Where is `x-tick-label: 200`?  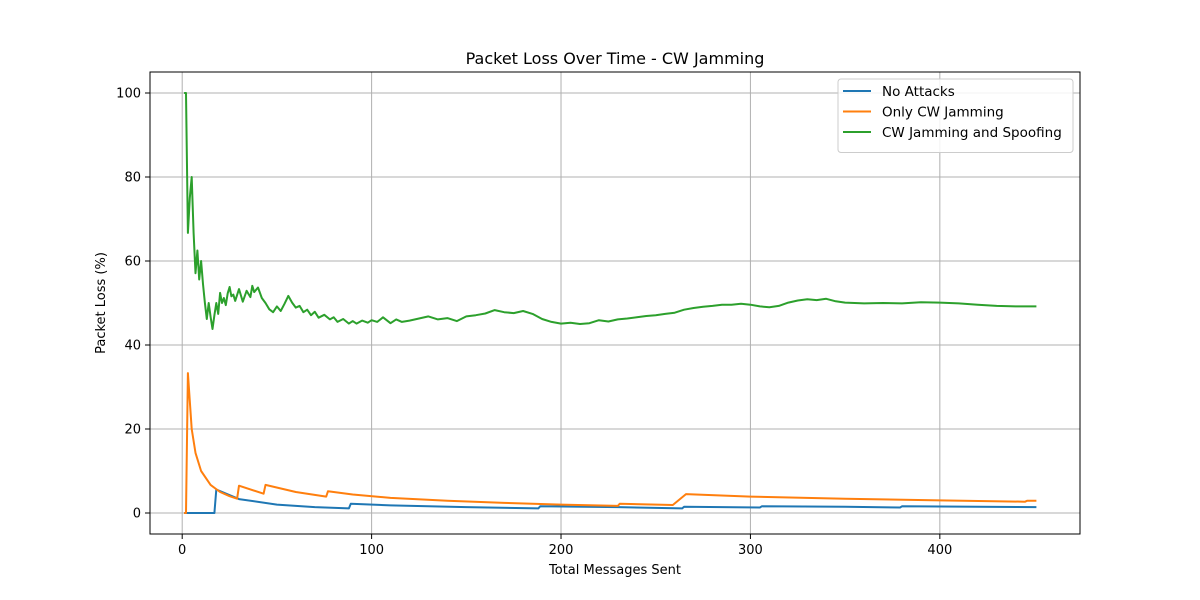 x-tick-label: 200 is located at coordinates (561, 550).